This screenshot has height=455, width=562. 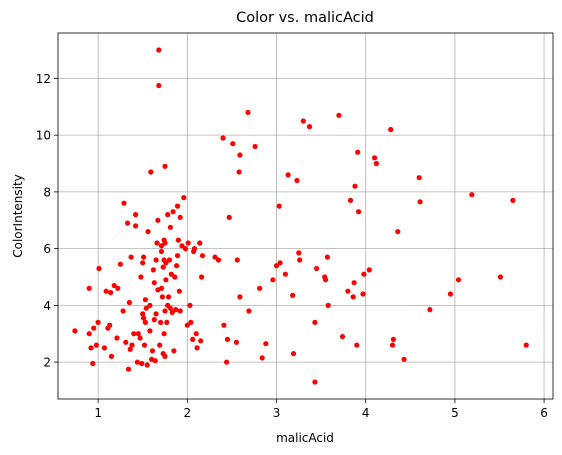 What do you see at coordinates (455, 413) in the screenshot?
I see `x-tick-label: 5` at bounding box center [455, 413].